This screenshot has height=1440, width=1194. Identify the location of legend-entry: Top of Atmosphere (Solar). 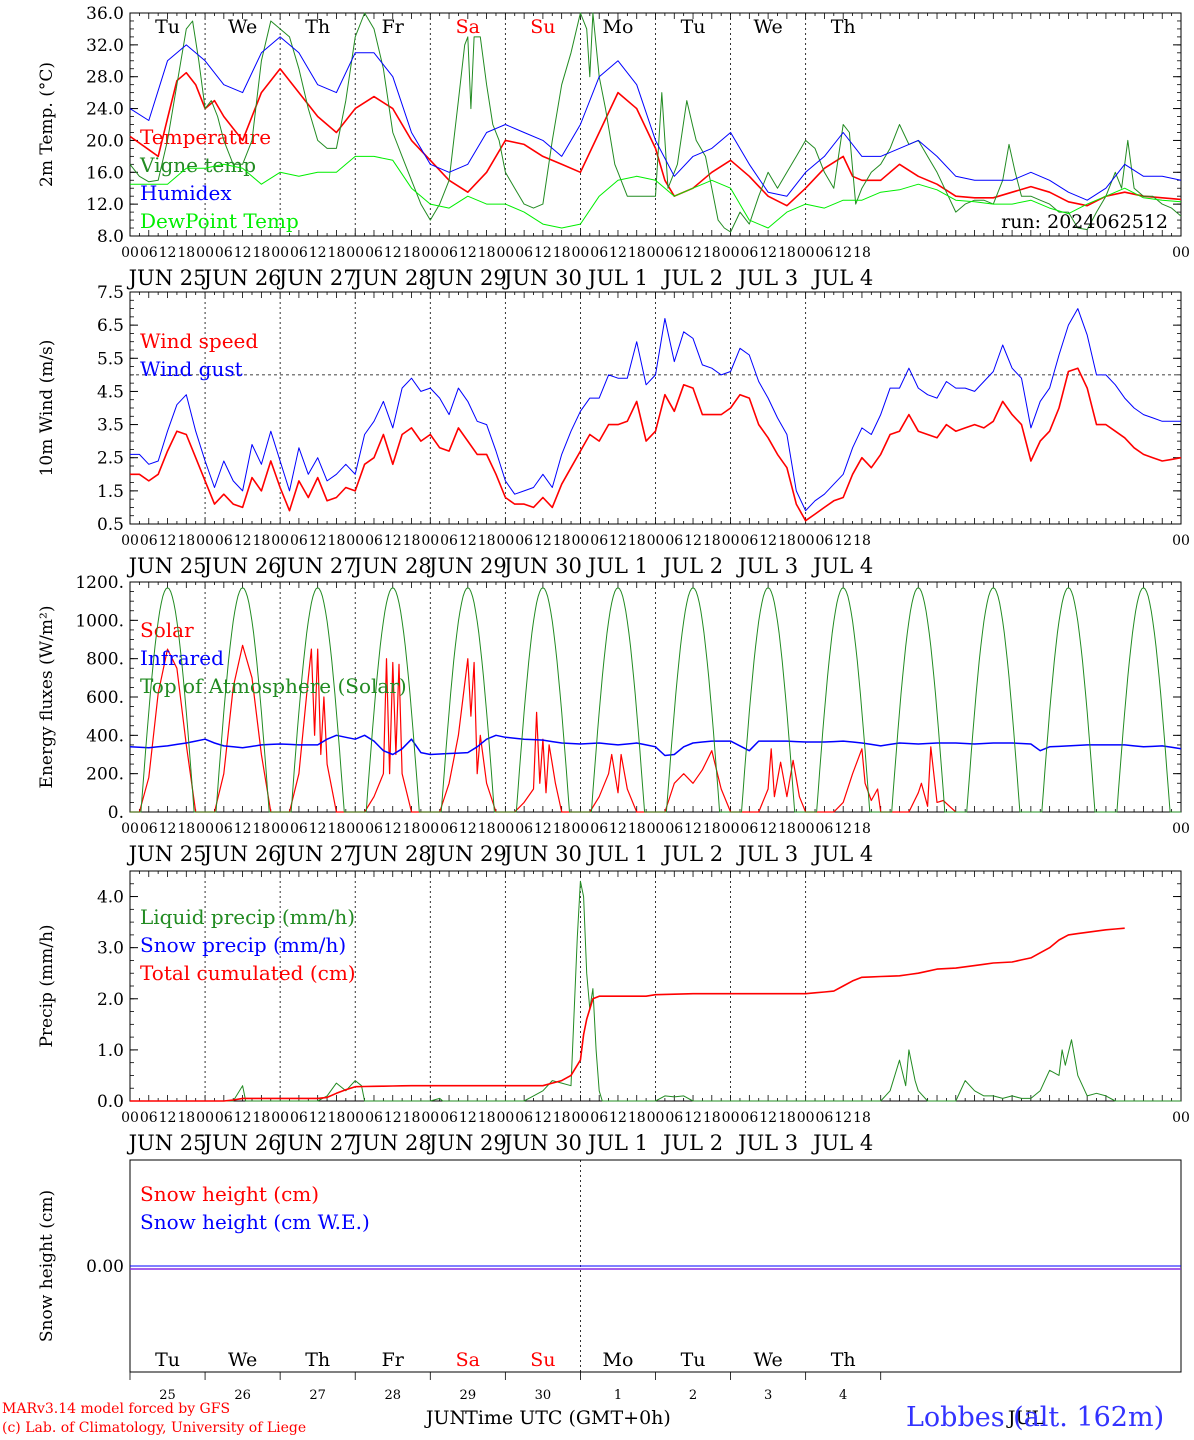
(273, 686).